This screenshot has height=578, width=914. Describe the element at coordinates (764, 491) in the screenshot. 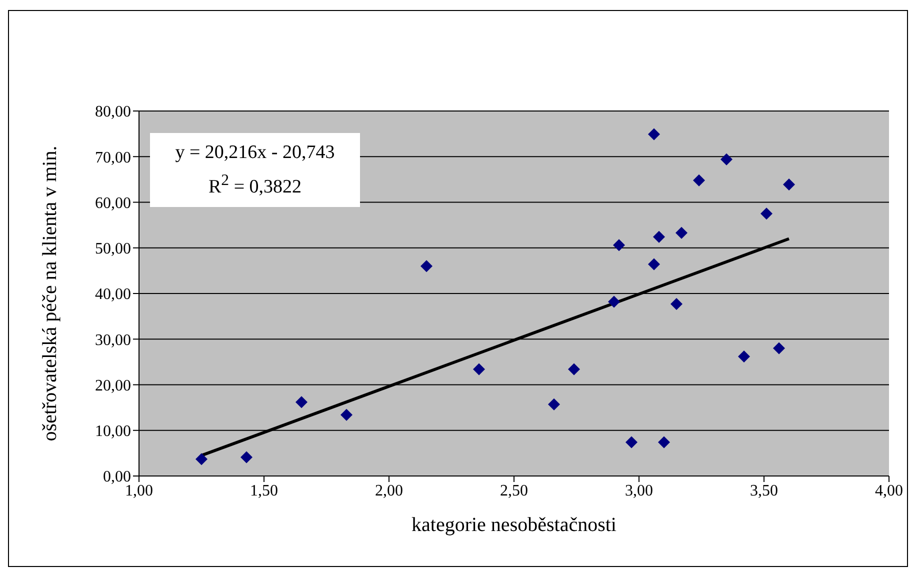

I see `x-tick-label: 3,50` at that location.